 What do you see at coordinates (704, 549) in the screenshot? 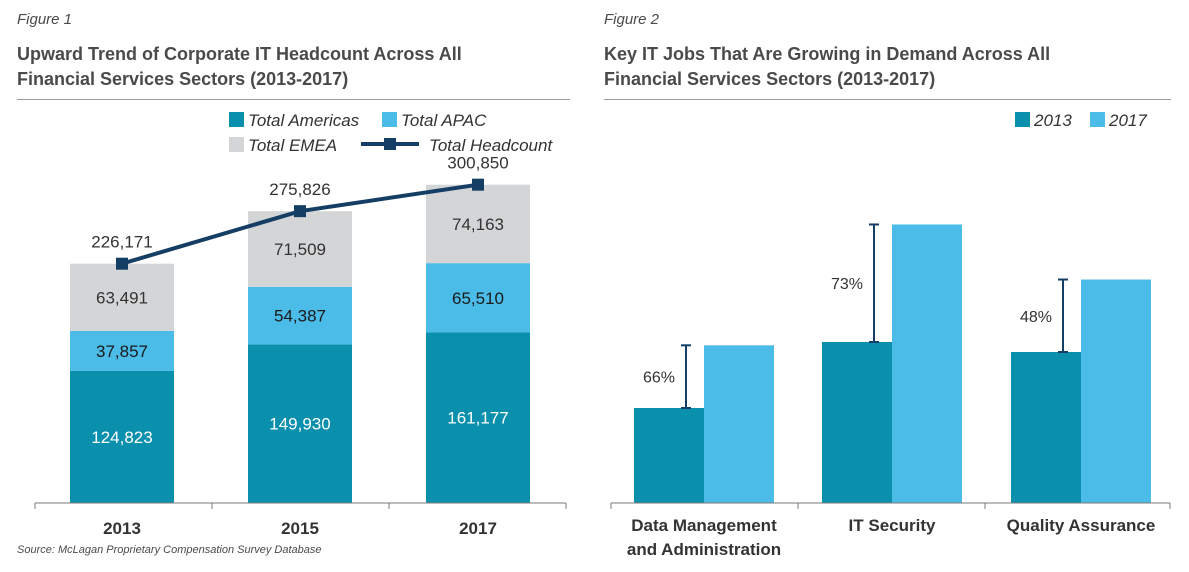
I see `figure2-x-tick-label-data-management-1: and Administration` at bounding box center [704, 549].